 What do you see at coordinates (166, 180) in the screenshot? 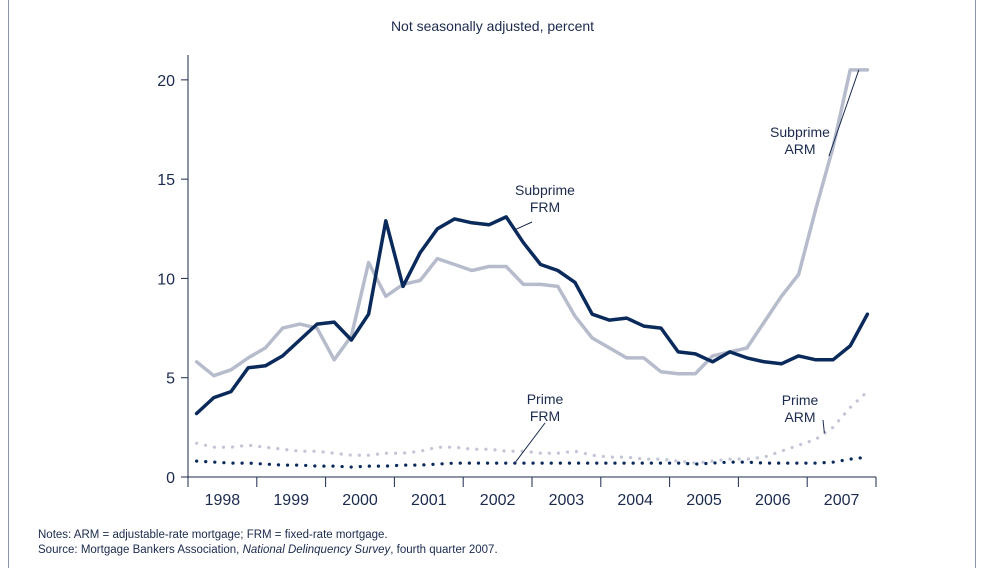
I see `y-tick-label: 15` at bounding box center [166, 180].